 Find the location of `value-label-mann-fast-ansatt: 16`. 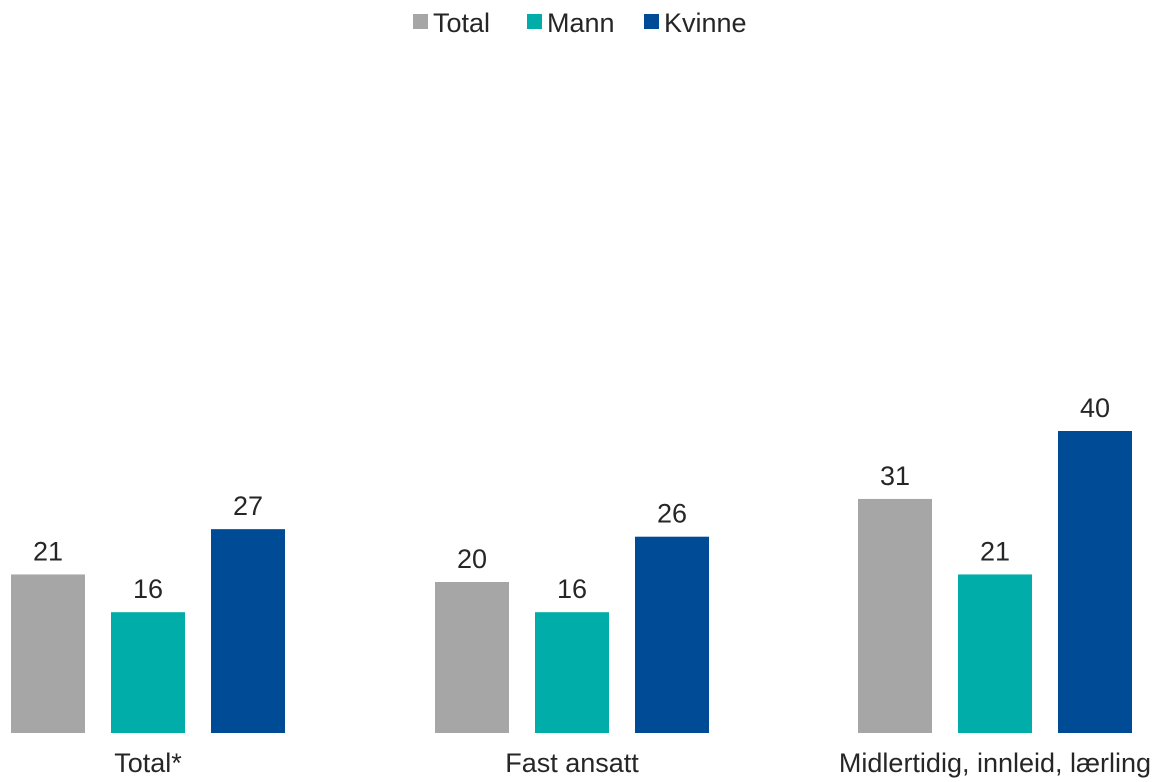

value-label-mann-fast-ansatt: 16 is located at coordinates (572, 589).